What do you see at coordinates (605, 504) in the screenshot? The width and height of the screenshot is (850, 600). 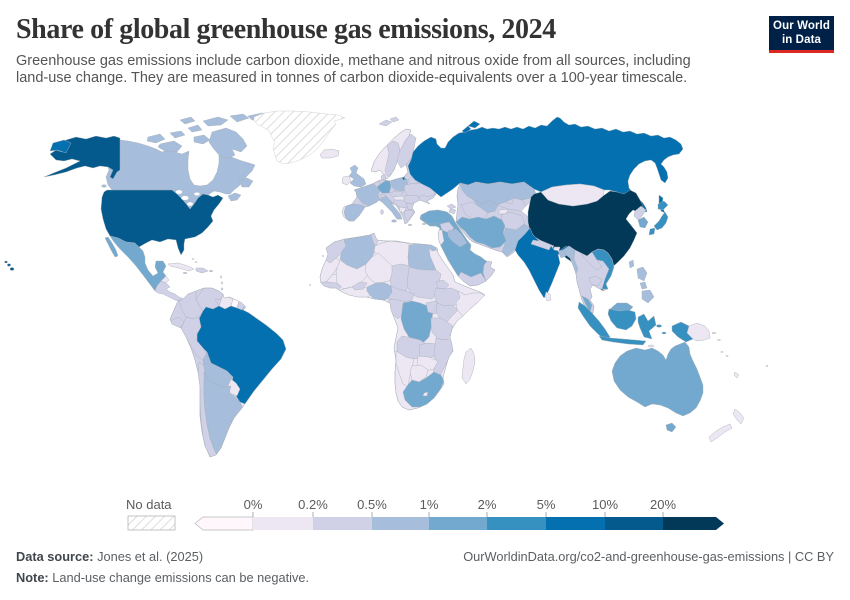 I see `svg-text: 10%` at bounding box center [605, 504].